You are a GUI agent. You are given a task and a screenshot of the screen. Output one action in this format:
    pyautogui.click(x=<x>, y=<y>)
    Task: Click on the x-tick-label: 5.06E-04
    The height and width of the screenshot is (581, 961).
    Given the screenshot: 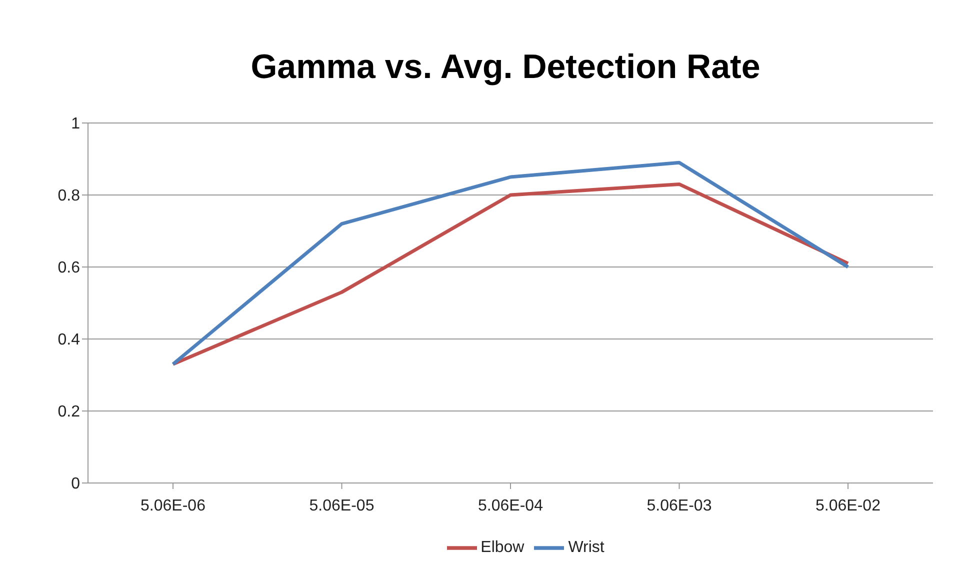 What is the action you would take?
    pyautogui.click(x=511, y=505)
    